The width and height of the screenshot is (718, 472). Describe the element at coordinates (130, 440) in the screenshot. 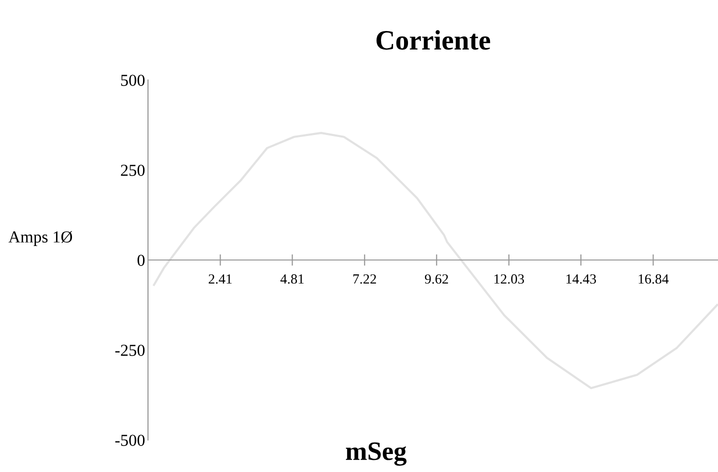

I see `y-tick-label: -500` at that location.